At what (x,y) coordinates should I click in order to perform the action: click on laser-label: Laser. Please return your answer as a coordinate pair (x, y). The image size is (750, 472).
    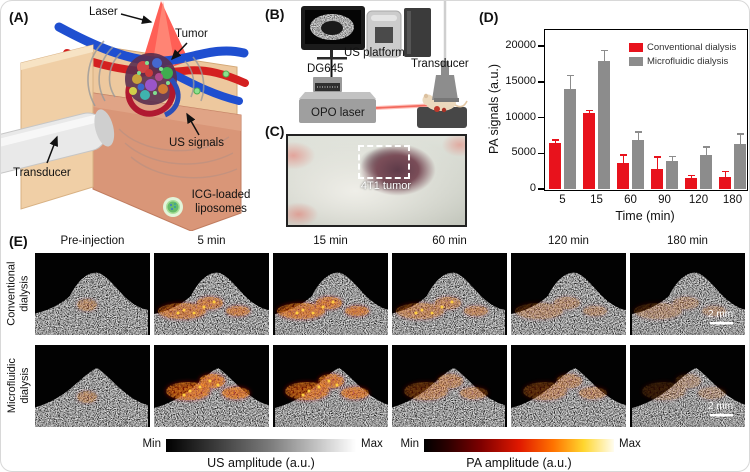
    Looking at the image, I should click on (103, 12).